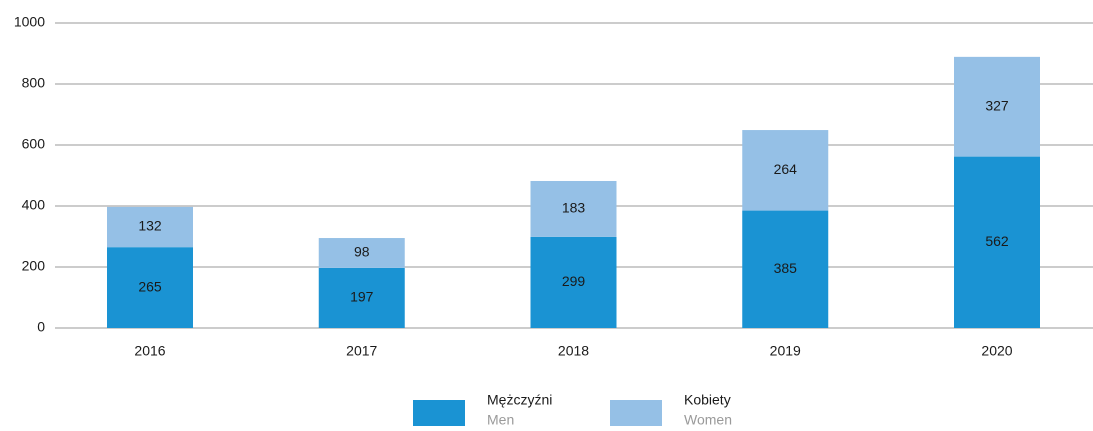  What do you see at coordinates (361, 351) in the screenshot?
I see `x-tick-label: 2017` at bounding box center [361, 351].